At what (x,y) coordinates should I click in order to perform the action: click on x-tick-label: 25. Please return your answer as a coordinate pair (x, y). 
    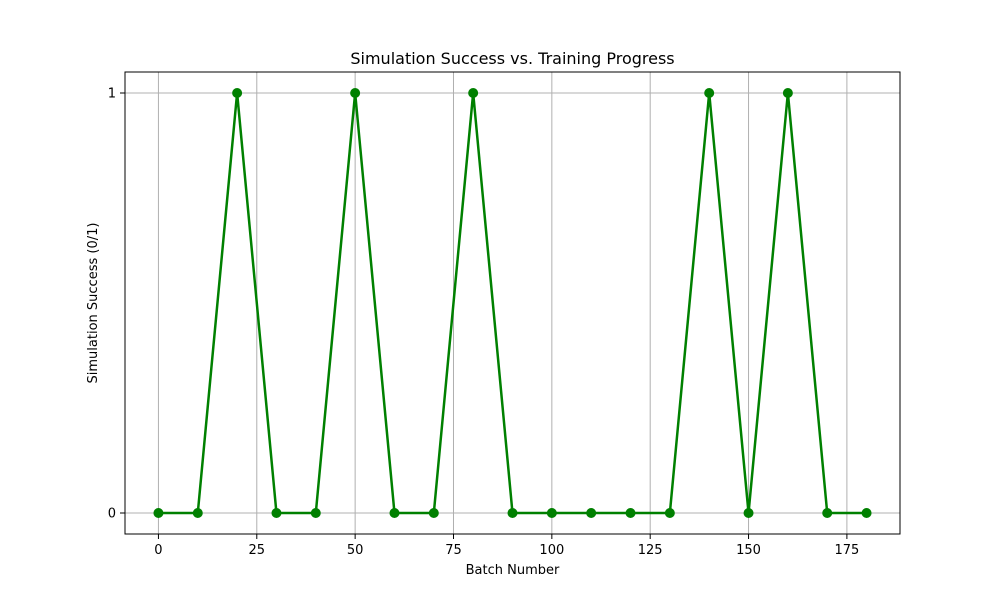
    Looking at the image, I should click on (257, 550).